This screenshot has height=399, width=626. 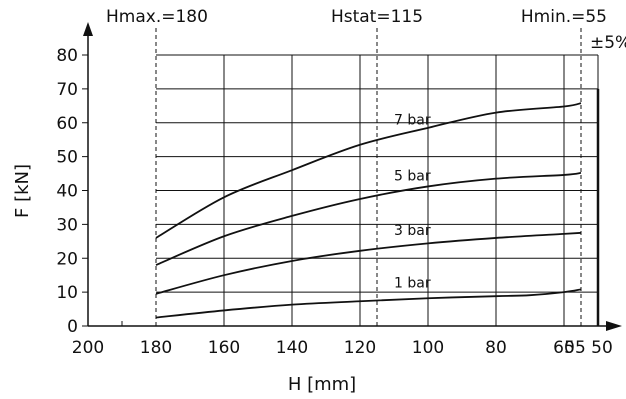 What do you see at coordinates (368, 263) in the screenshot?
I see `series-line-3-bar` at bounding box center [368, 263].